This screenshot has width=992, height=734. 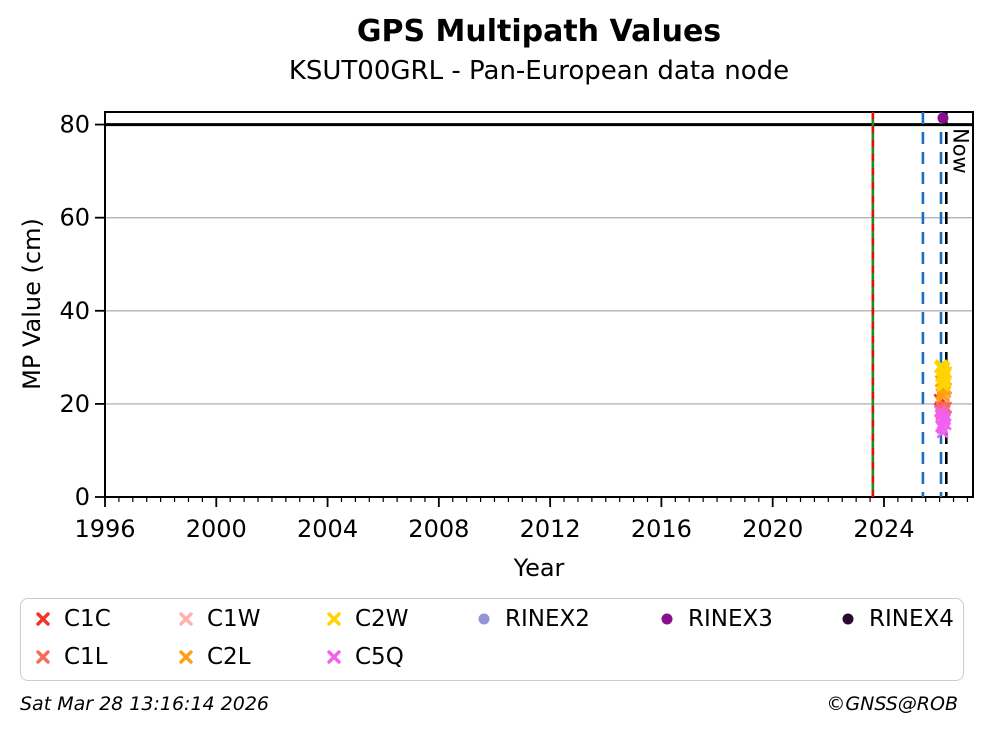 I want to click on rinex3-marker-icon, so click(x=667, y=619).